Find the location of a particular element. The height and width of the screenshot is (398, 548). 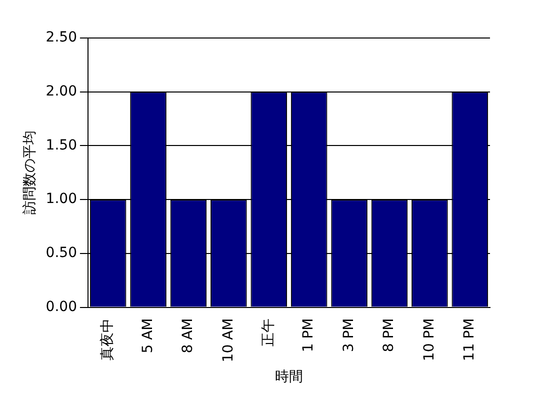

y-tick-label: 1.50 is located at coordinates (61, 145).